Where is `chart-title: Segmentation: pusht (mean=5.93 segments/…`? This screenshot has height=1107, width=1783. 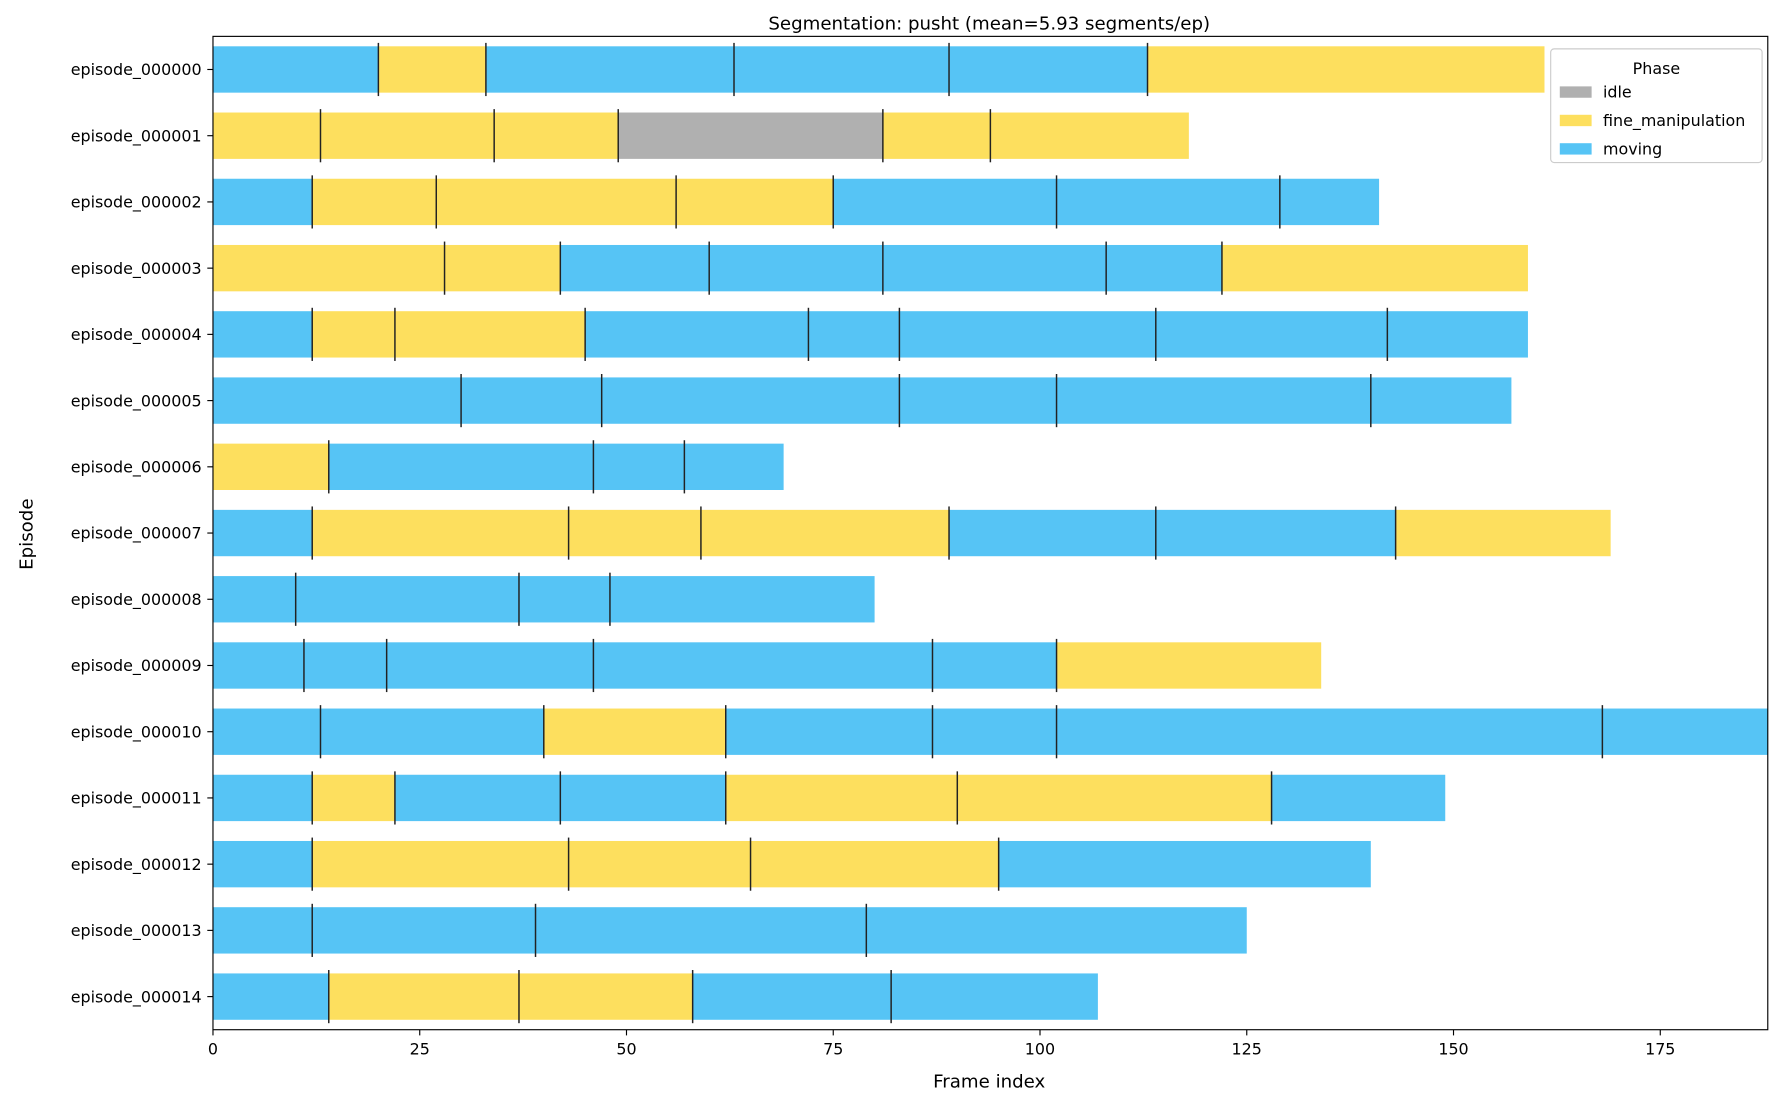
chart-title: Segmentation: pusht (mean=5.93 segments/… is located at coordinates (989, 24).